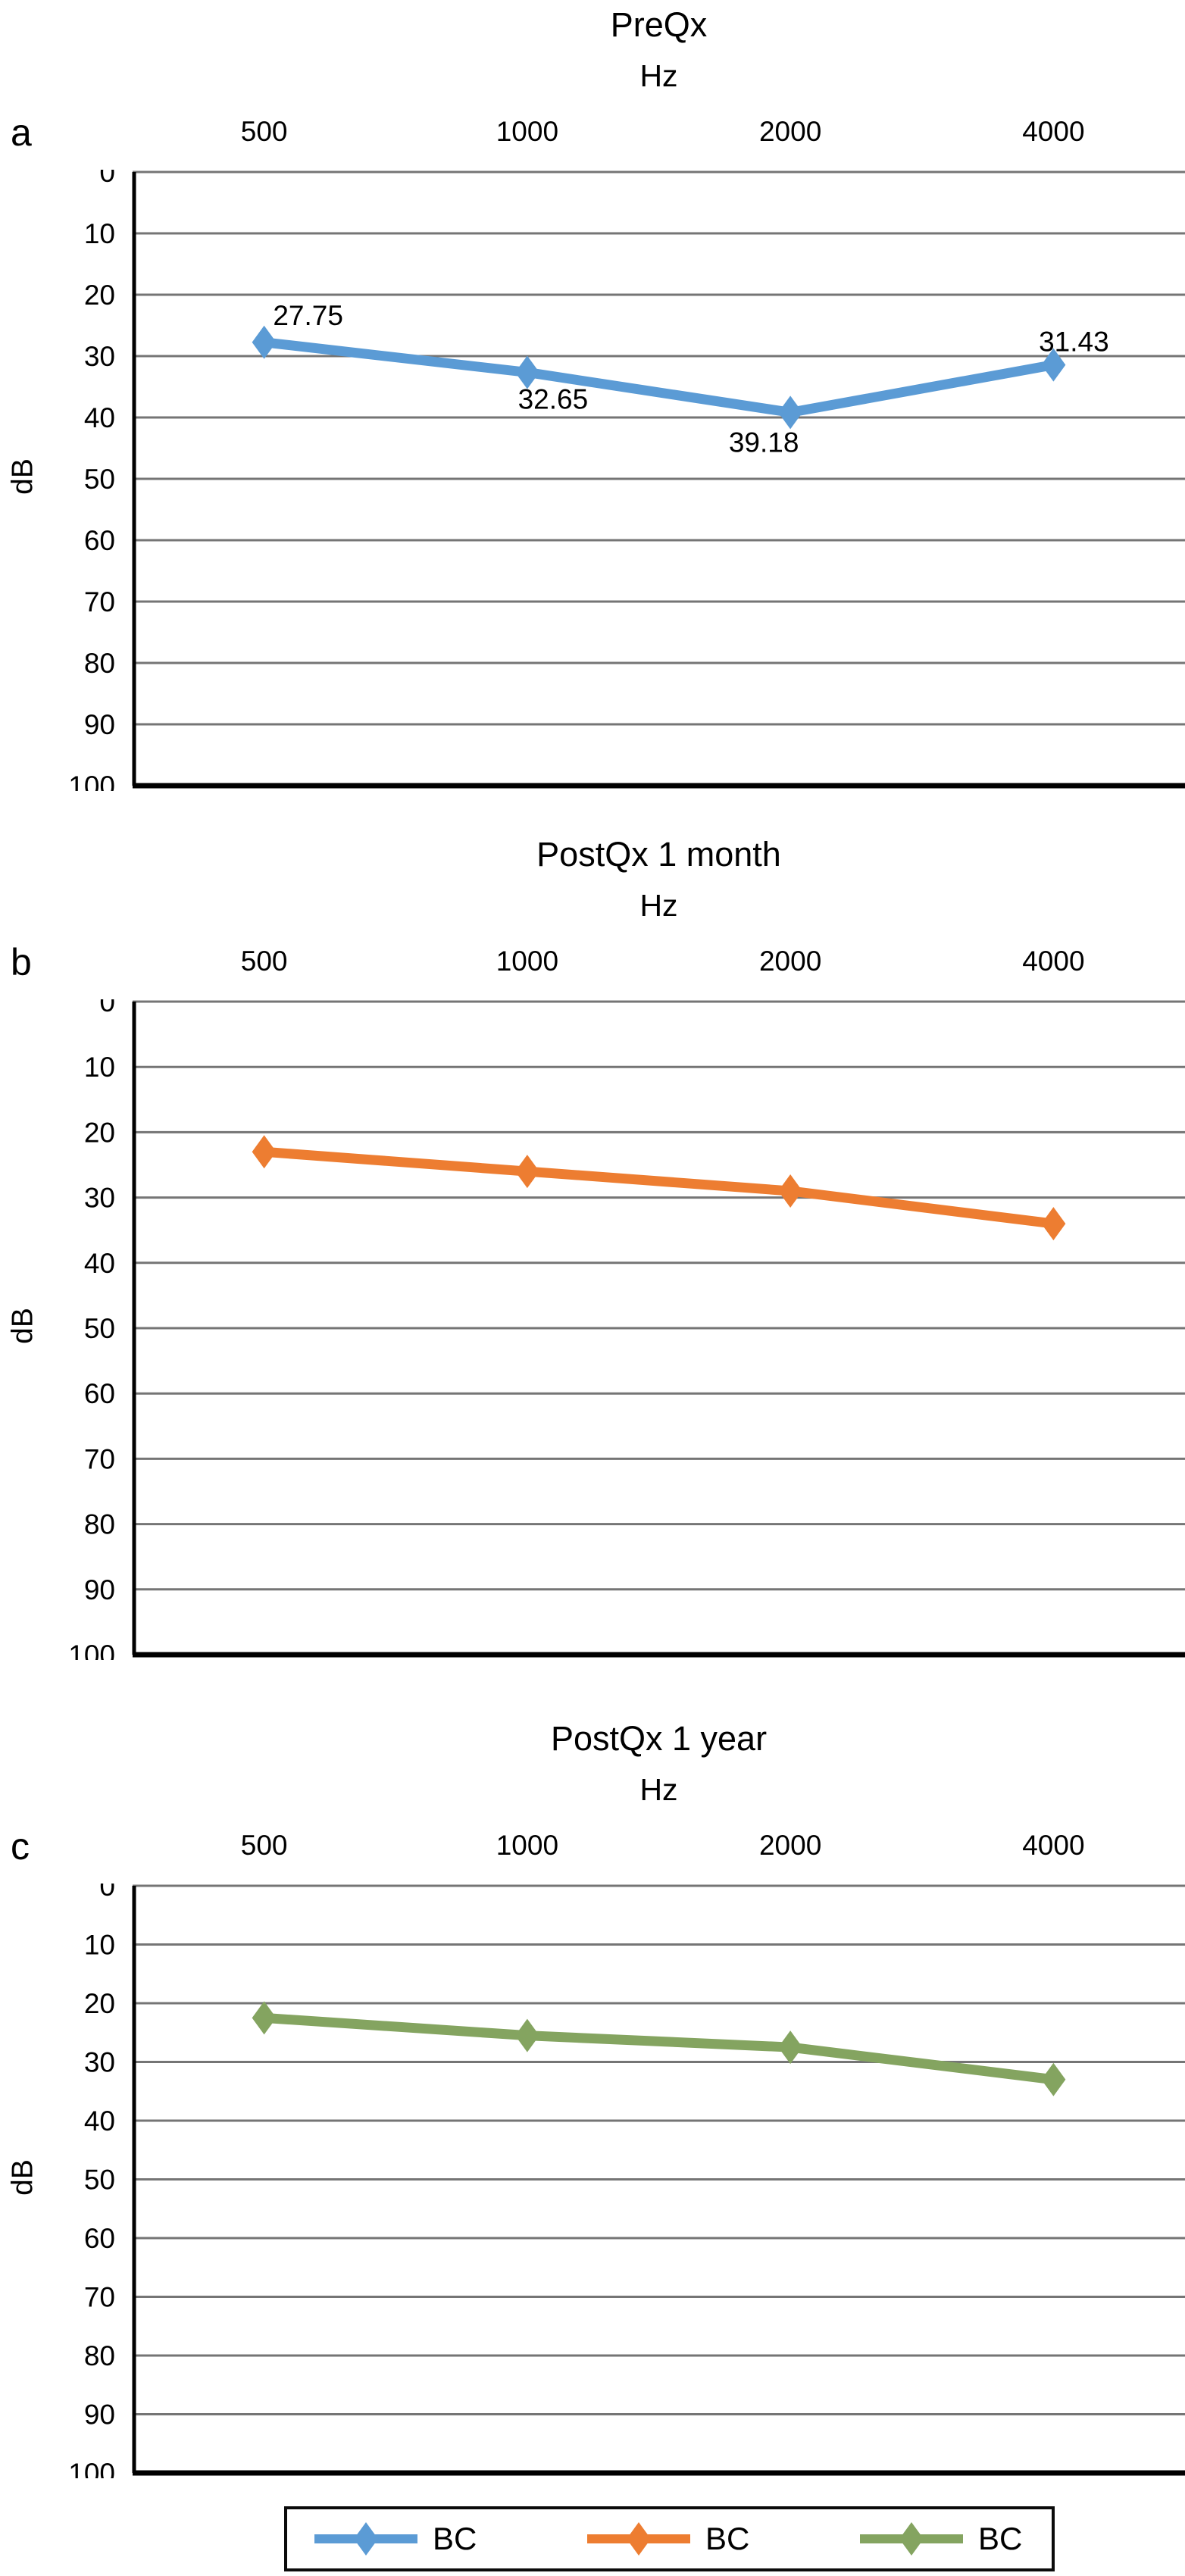 Image resolution: width=1185 pixels, height=2576 pixels. I want to click on chart-title: PostQx 1 year, so click(659, 1739).